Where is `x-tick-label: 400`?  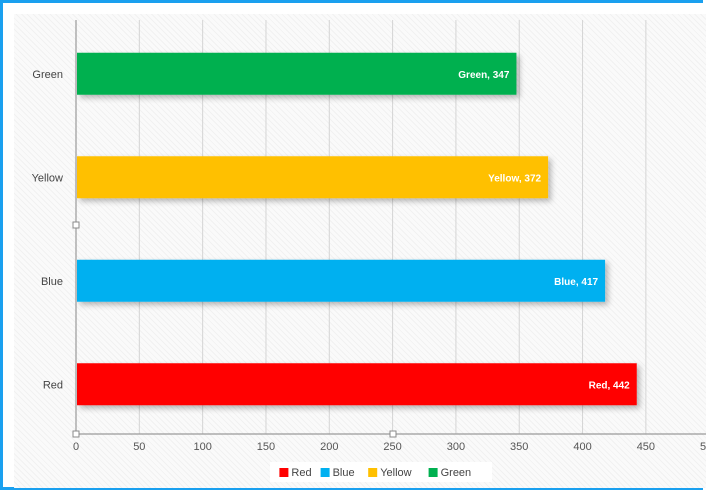 x-tick-label: 400 is located at coordinates (582, 447).